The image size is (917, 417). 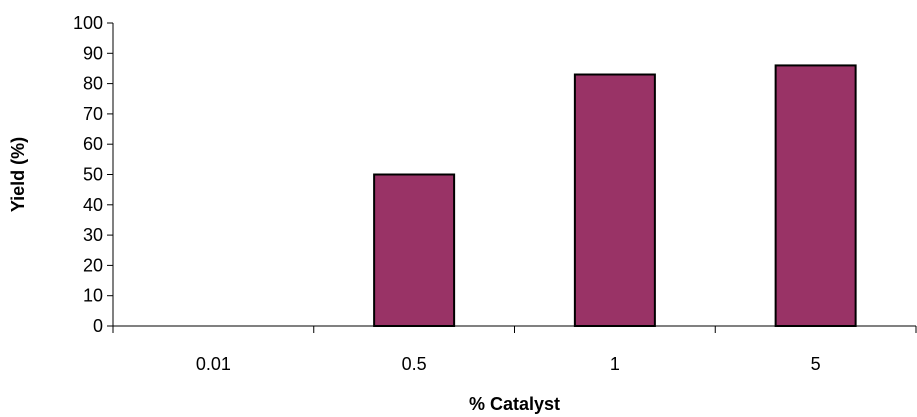 I want to click on y-tick-label: 100, so click(x=88, y=23).